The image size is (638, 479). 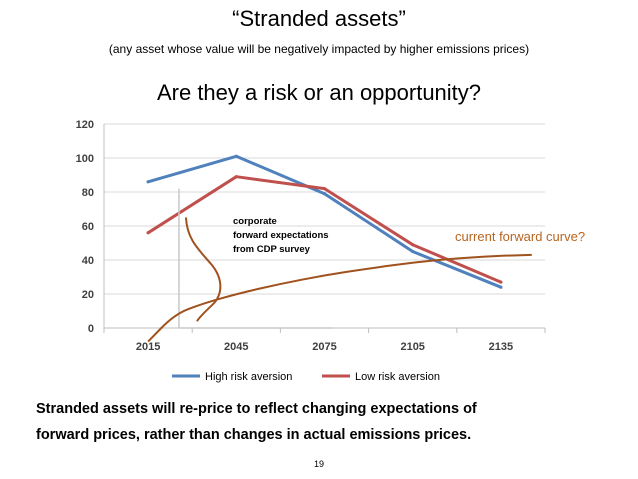 I want to click on page-number: 19, so click(x=318, y=464).